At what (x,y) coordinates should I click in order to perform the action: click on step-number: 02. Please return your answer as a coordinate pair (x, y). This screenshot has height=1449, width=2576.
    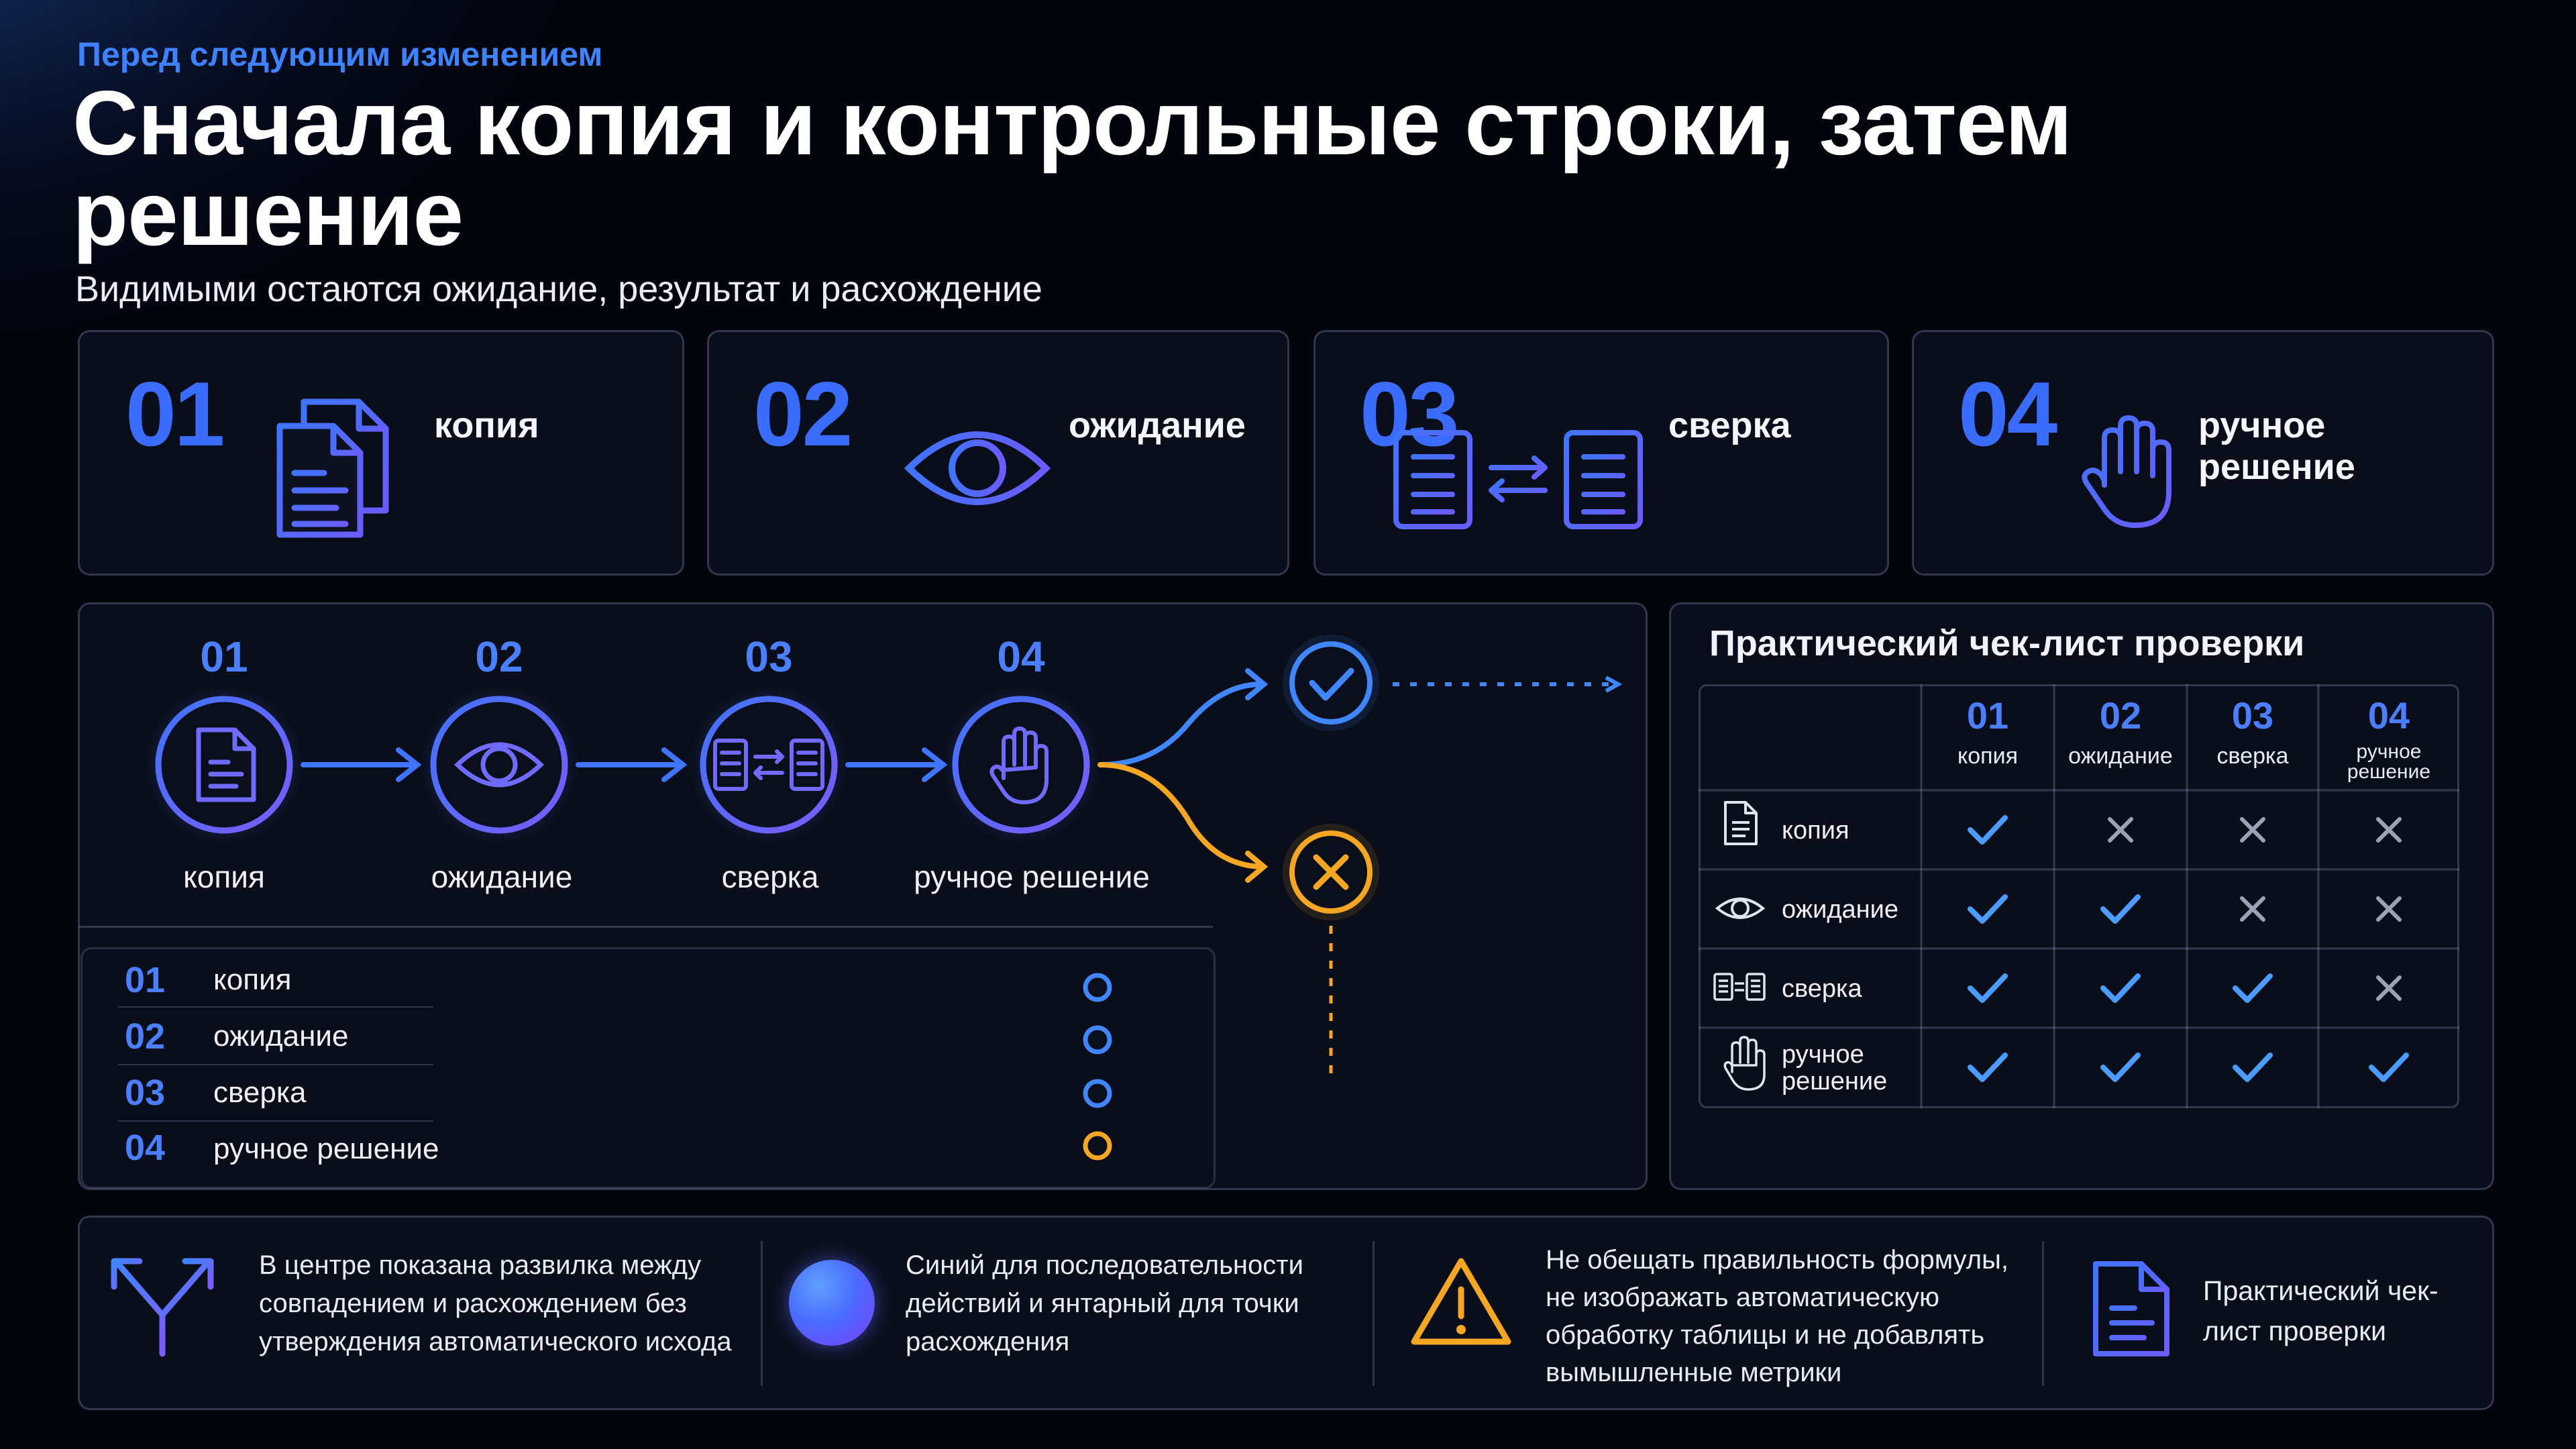
    Looking at the image, I should click on (803, 414).